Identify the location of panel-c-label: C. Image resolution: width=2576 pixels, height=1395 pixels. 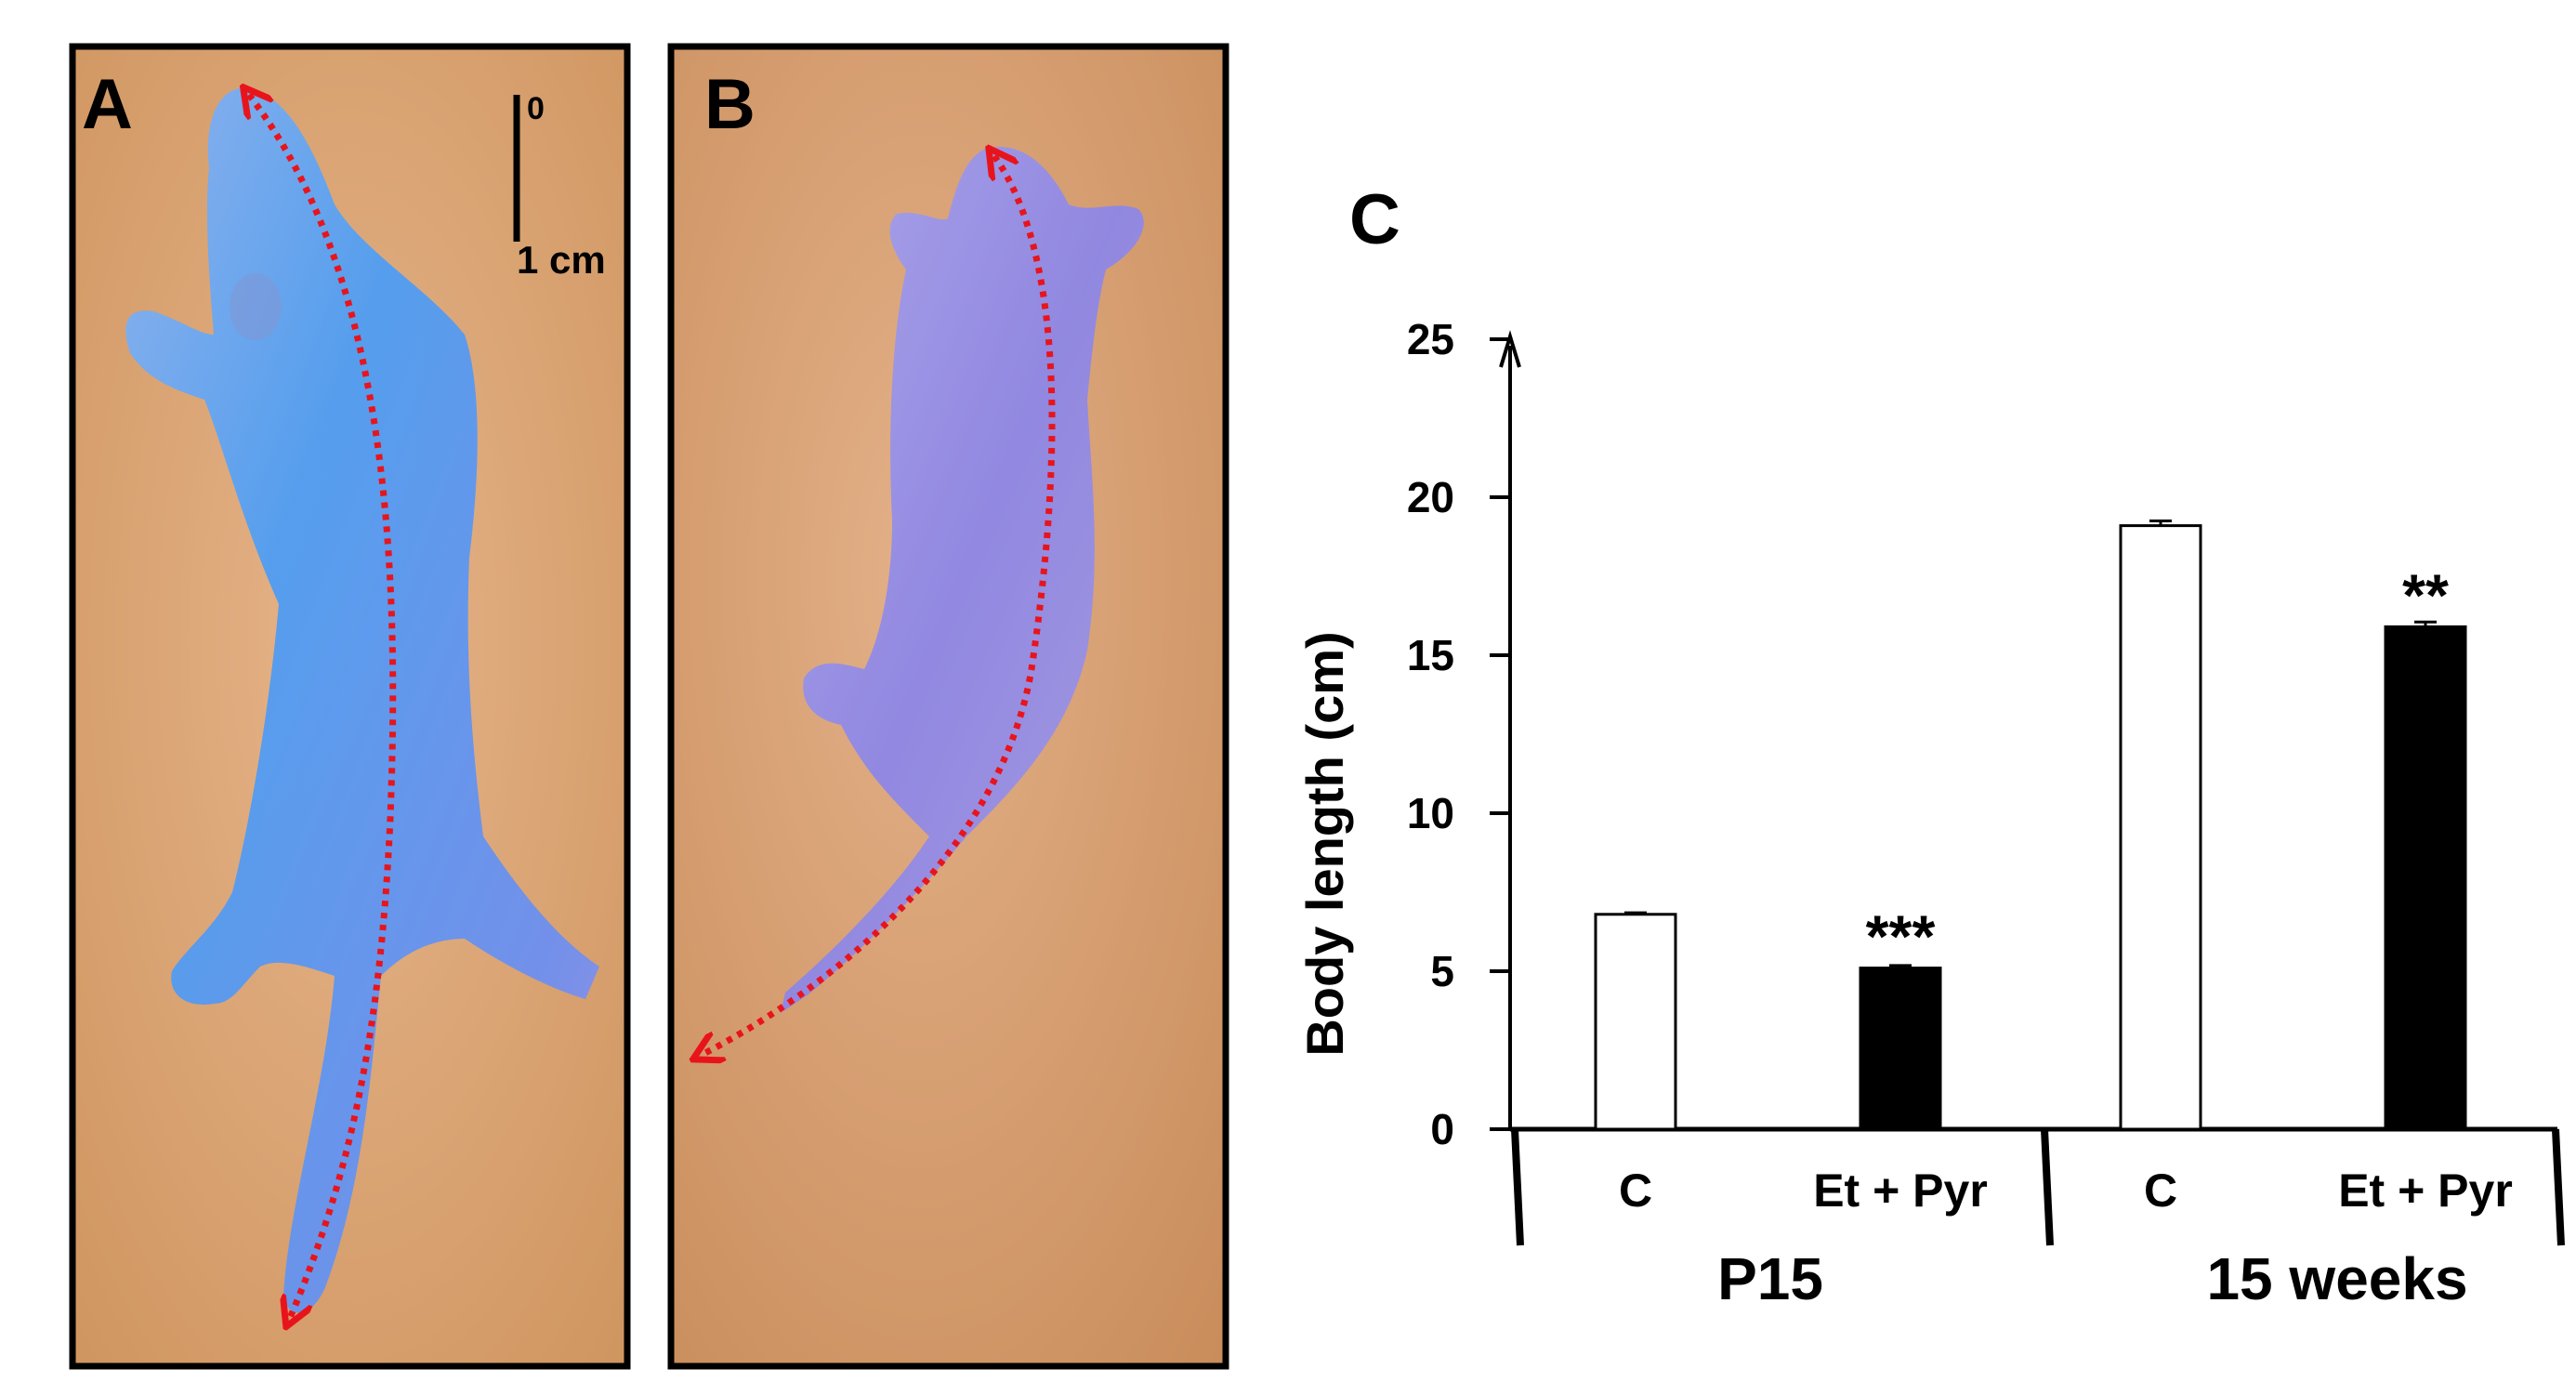
(1374, 220).